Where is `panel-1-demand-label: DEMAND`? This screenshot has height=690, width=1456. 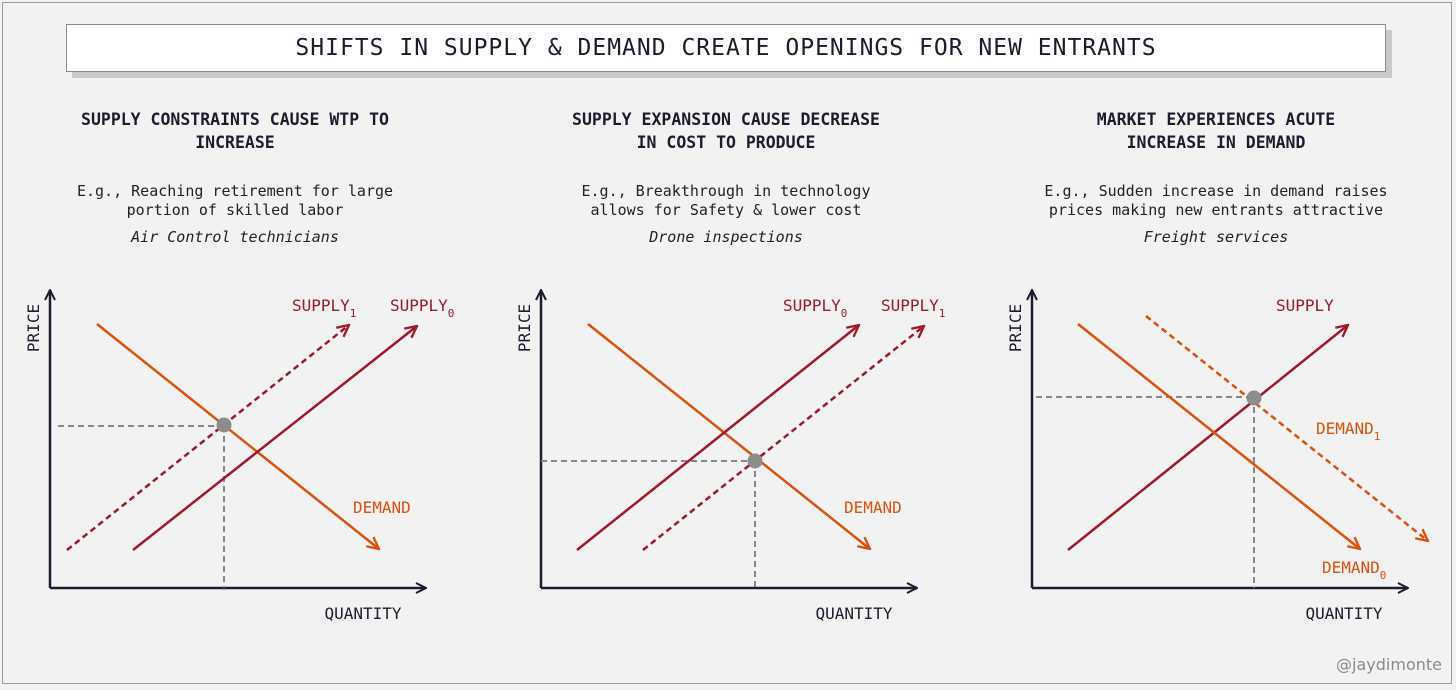
panel-1-demand-label: DEMAND is located at coordinates (382, 507).